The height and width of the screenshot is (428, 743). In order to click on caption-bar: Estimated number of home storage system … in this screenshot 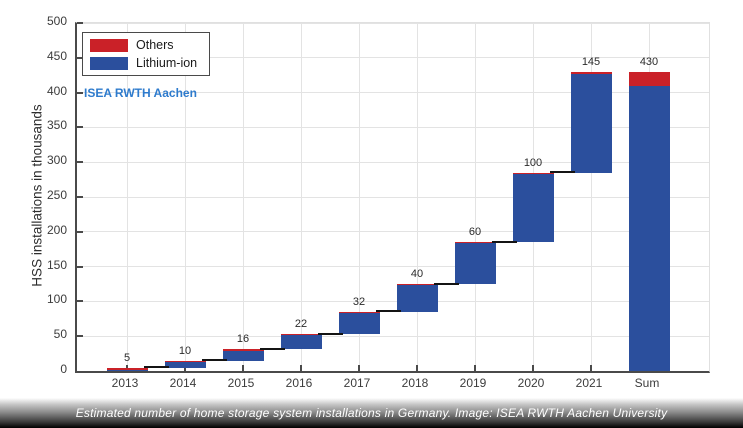, I will do `click(371, 413)`.